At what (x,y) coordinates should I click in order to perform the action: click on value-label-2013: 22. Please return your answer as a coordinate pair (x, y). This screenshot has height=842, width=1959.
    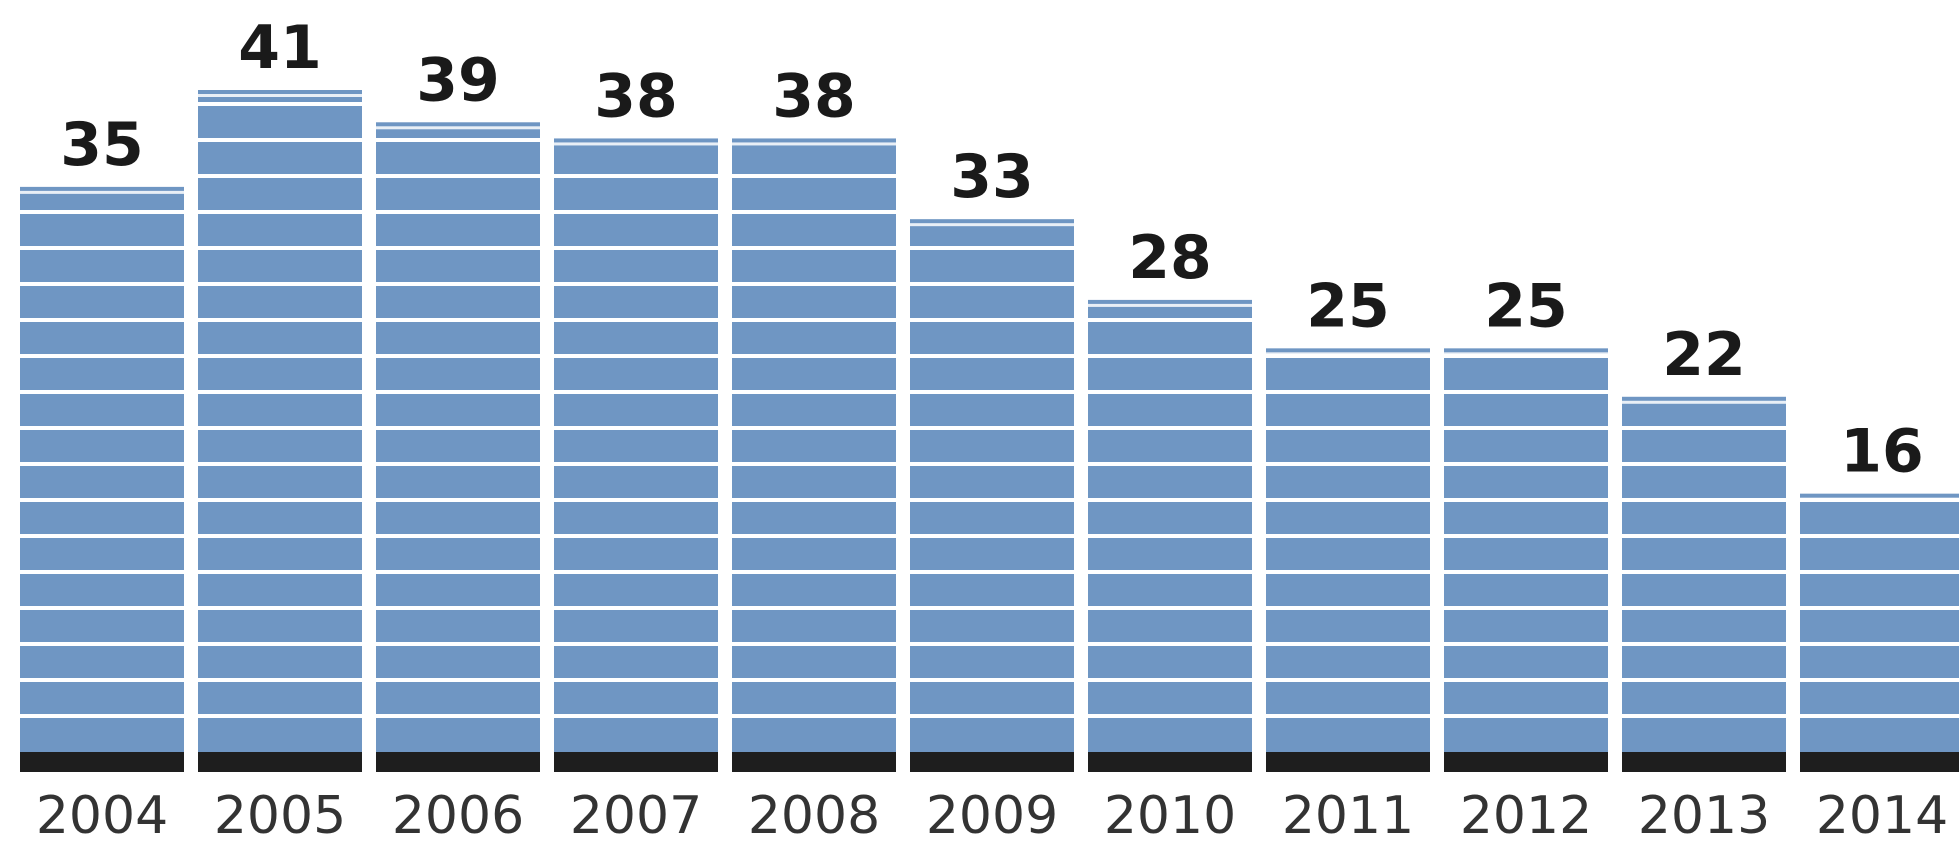
    Looking at the image, I should click on (1704, 355).